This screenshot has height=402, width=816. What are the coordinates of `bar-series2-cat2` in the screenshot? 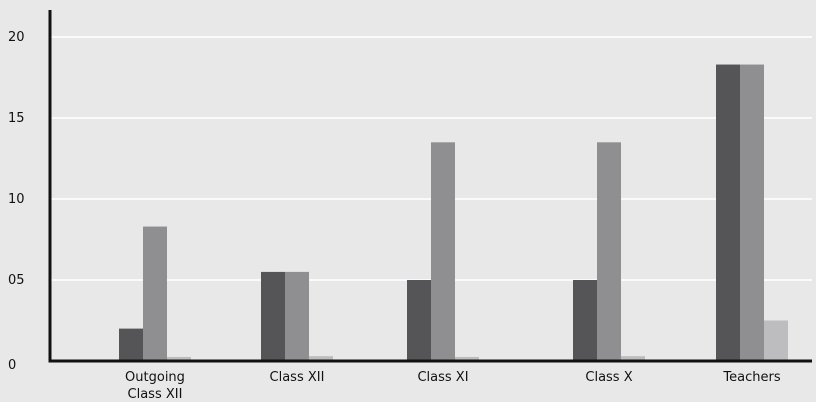 It's located at (297, 316).